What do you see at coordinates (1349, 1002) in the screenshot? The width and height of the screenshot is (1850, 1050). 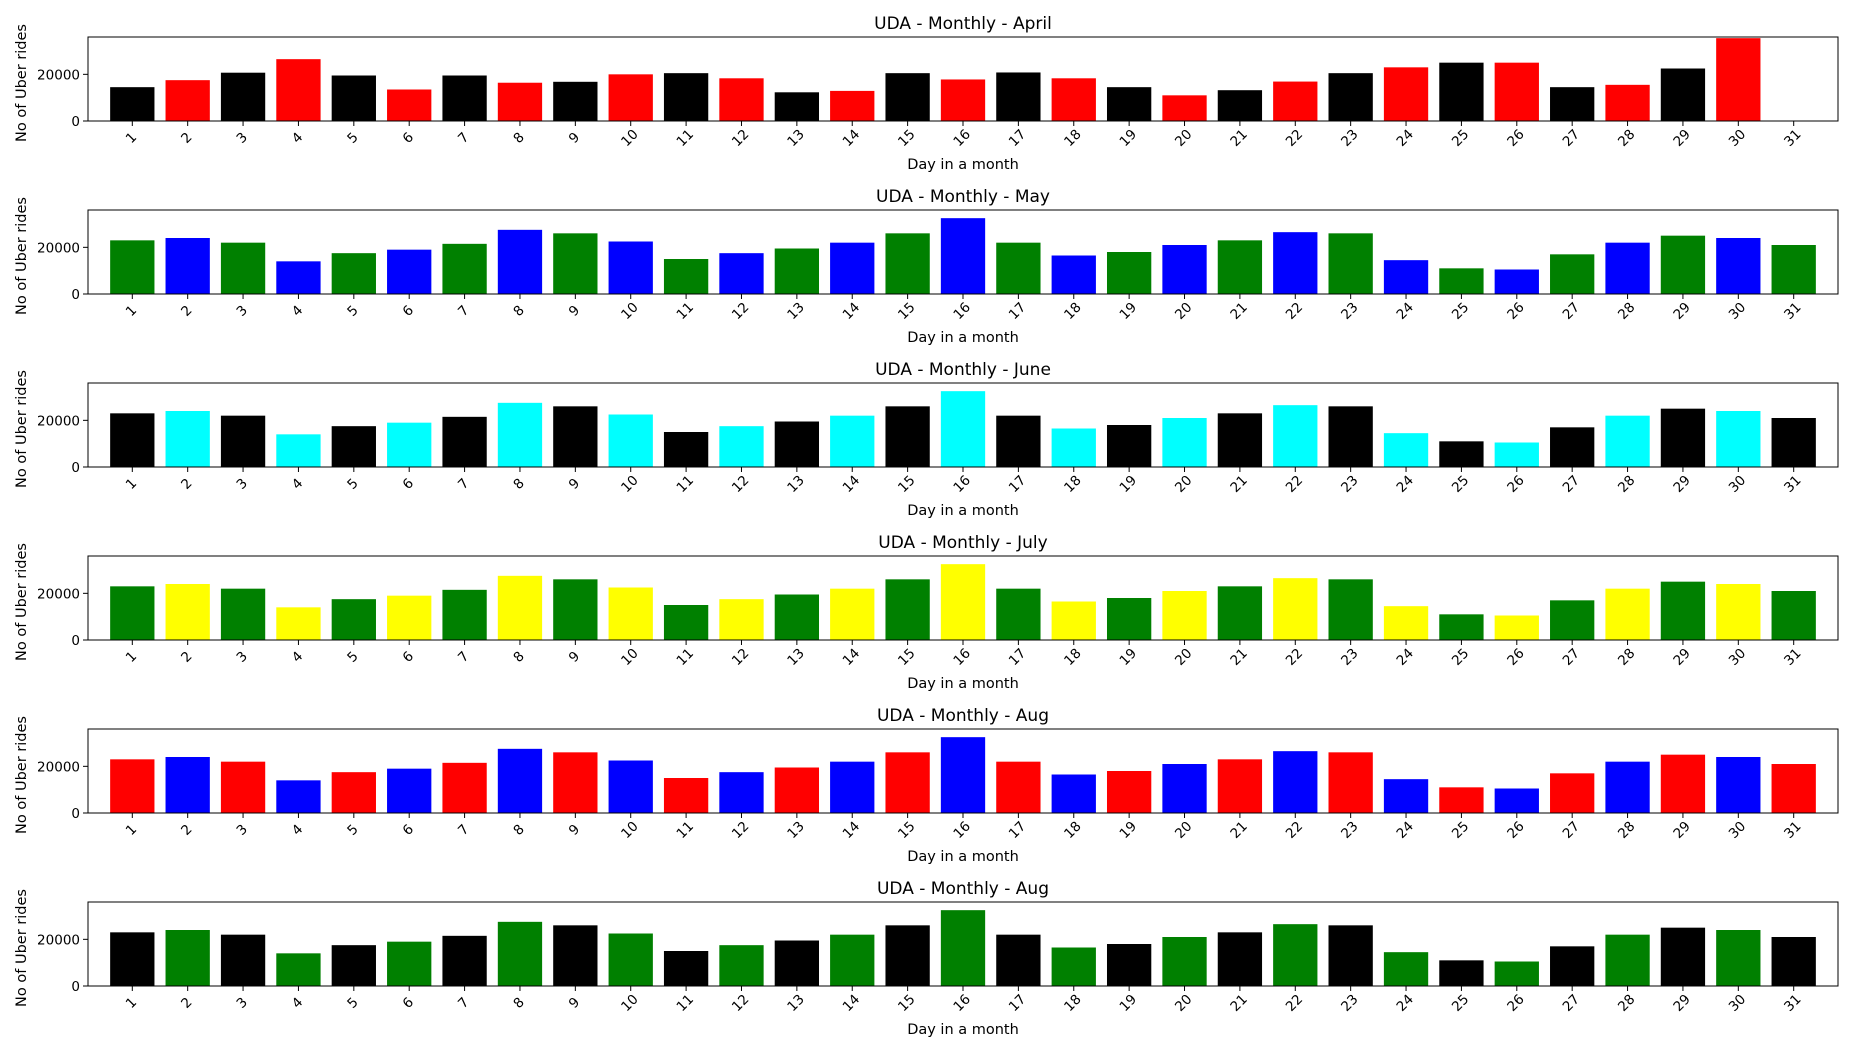 I see `x-tick-label: 23` at bounding box center [1349, 1002].